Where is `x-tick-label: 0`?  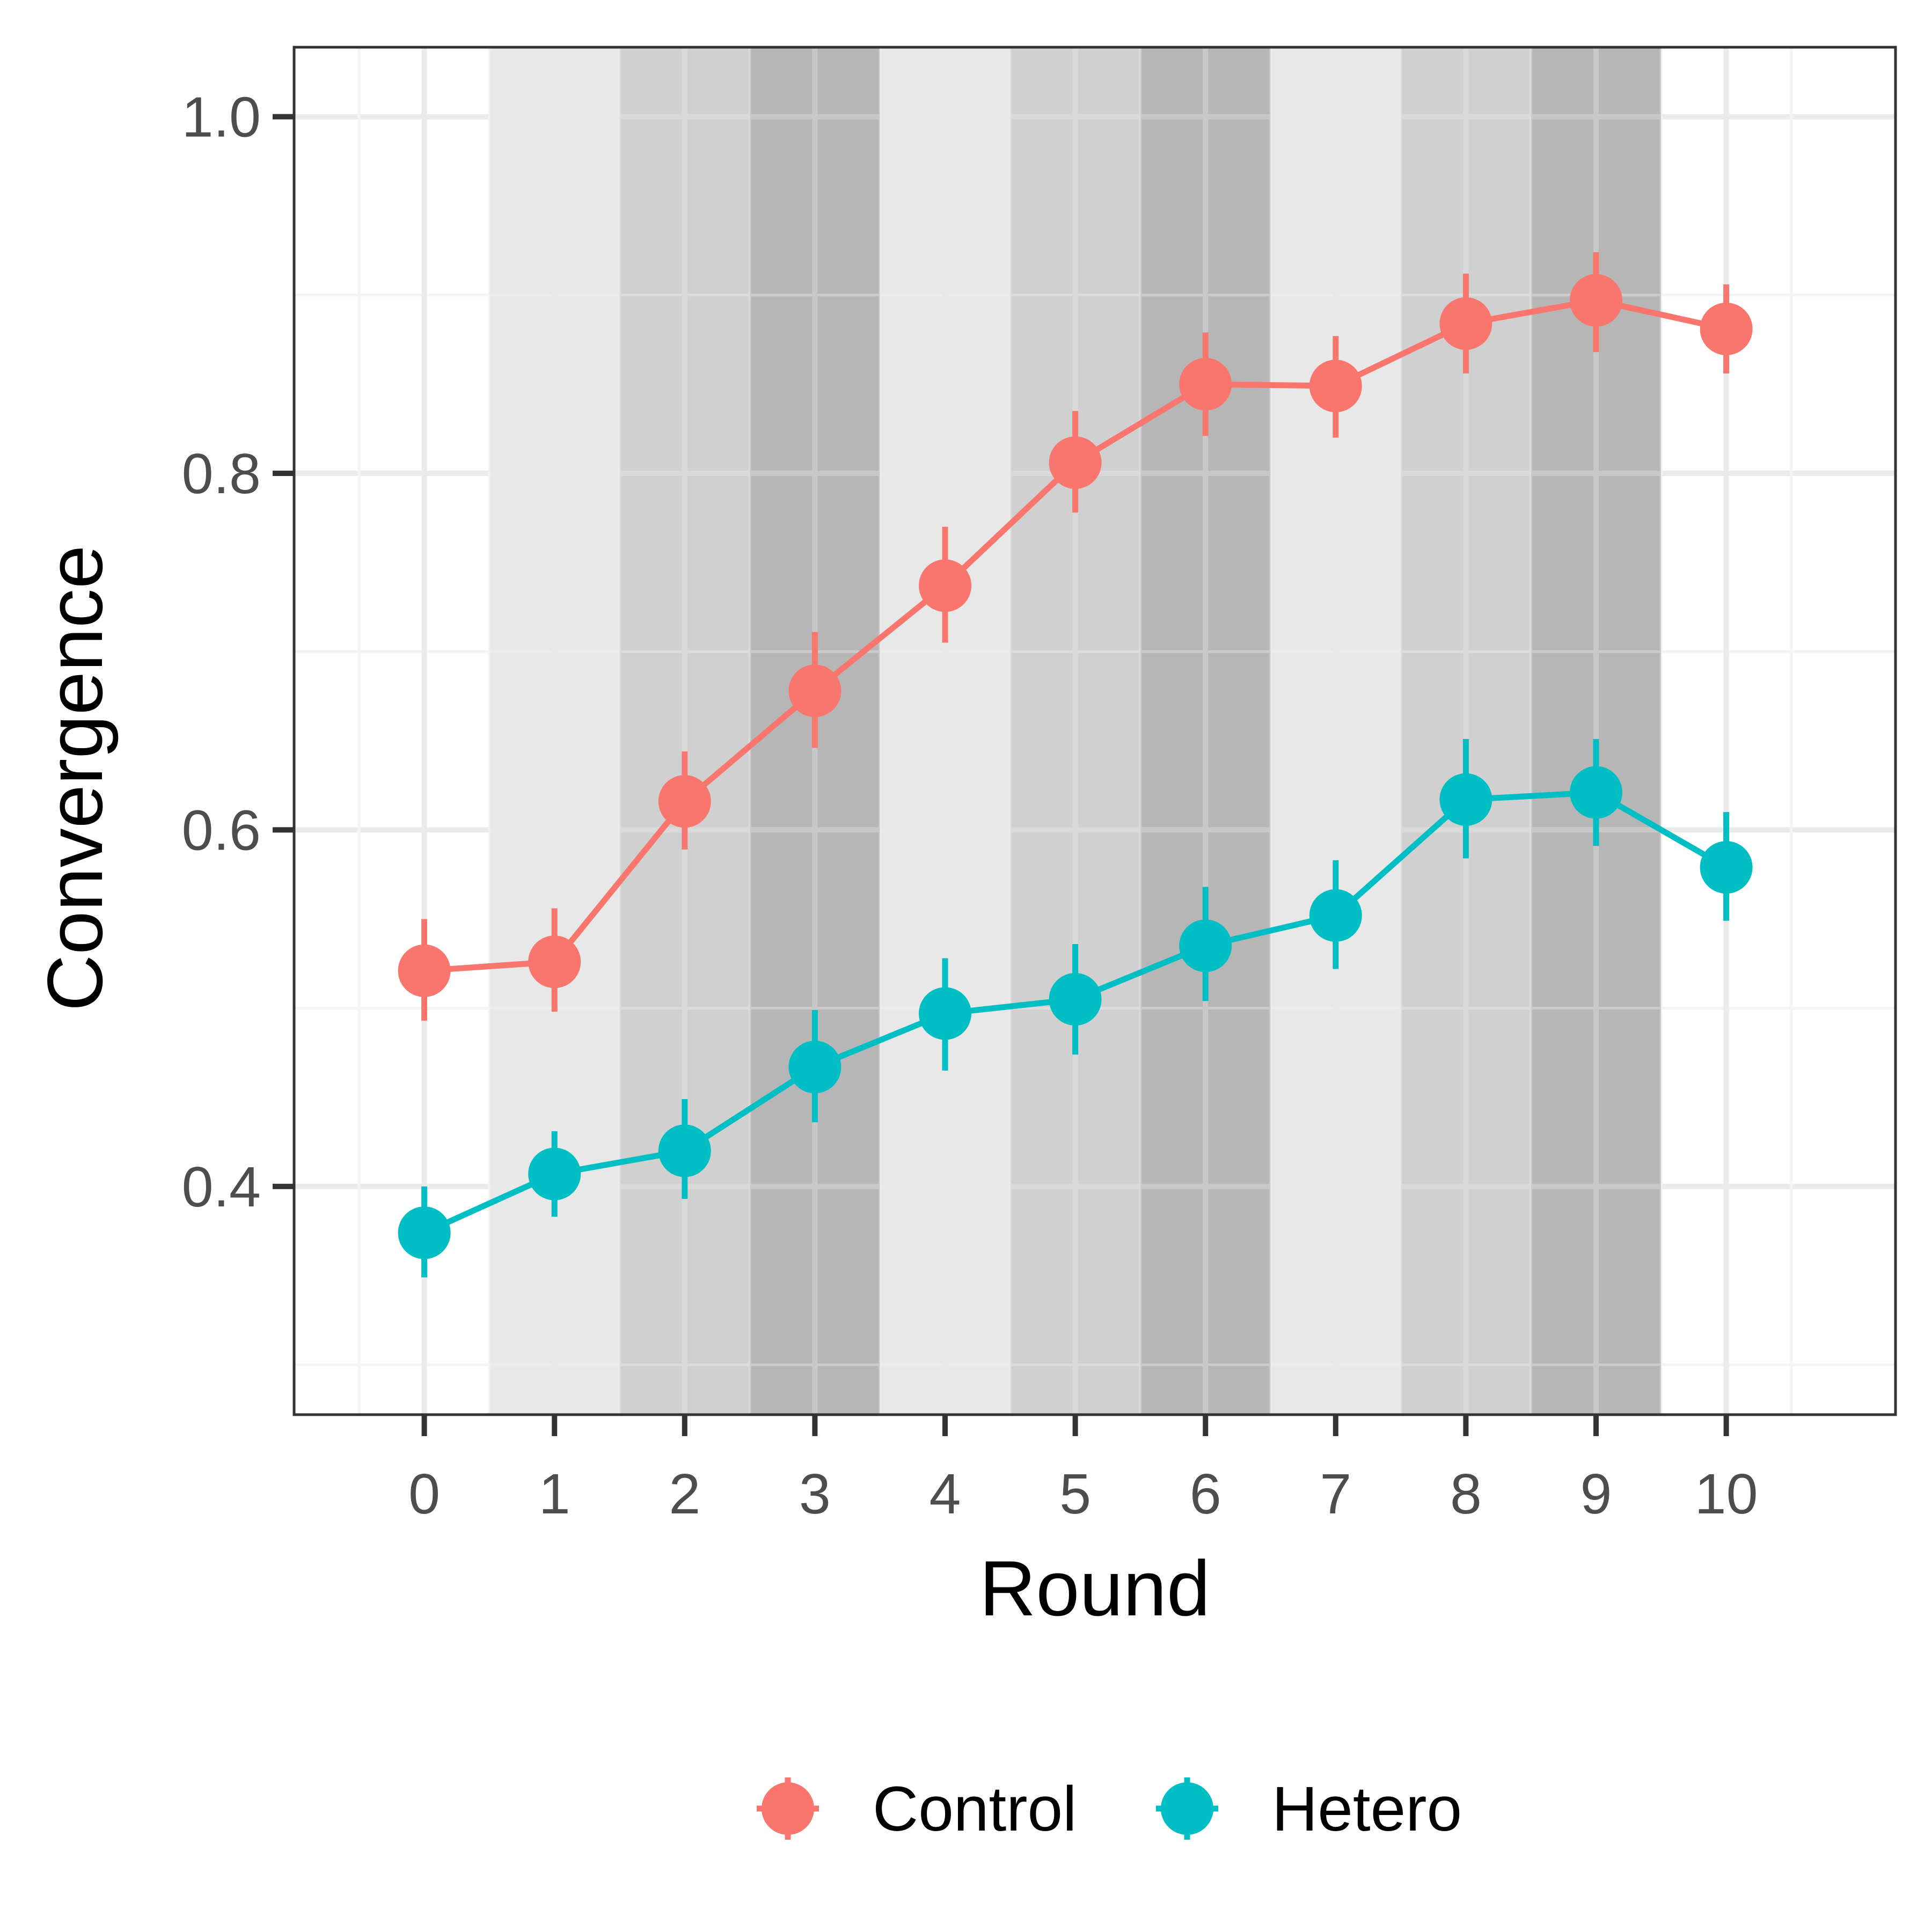 x-tick-label: 0 is located at coordinates (424, 1494).